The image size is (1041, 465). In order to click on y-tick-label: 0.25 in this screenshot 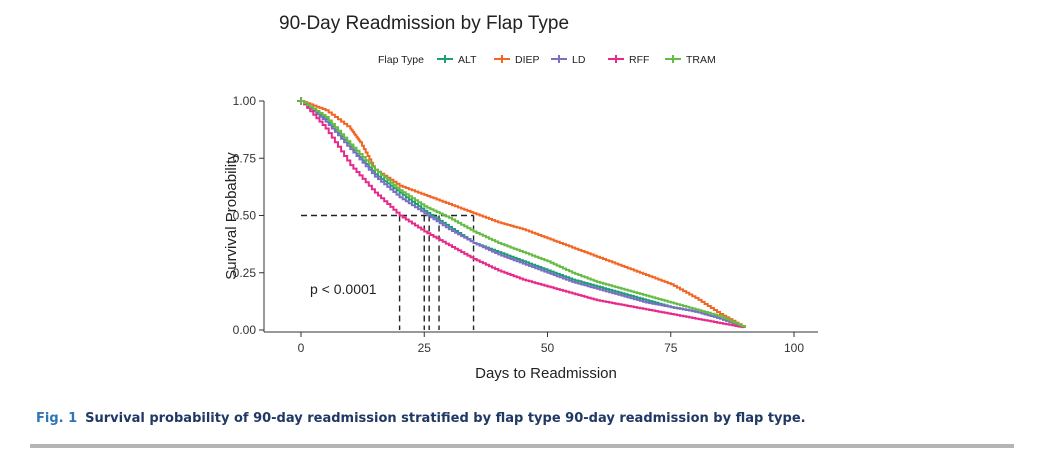, I will do `click(245, 273)`.